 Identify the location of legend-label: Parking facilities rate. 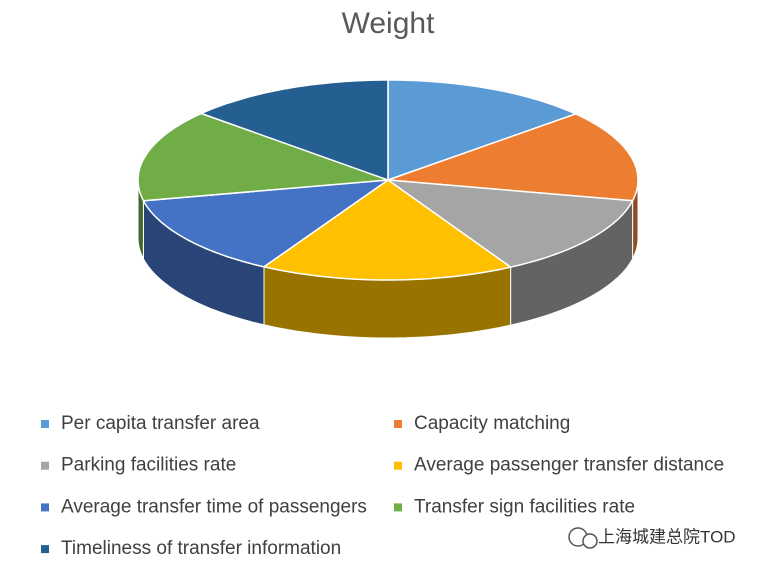
(148, 465).